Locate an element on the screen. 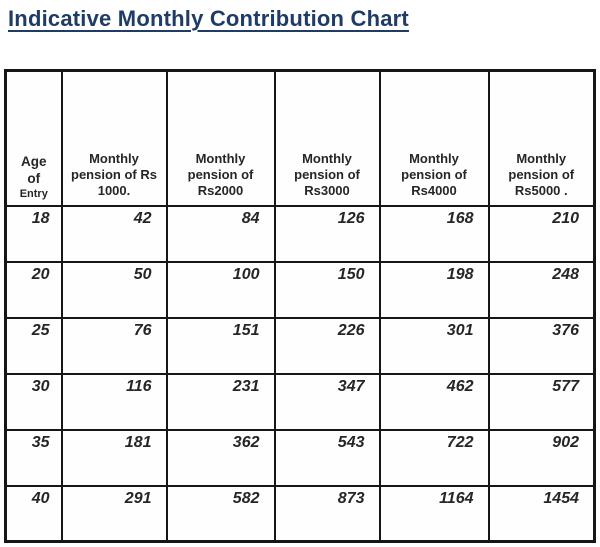 The width and height of the screenshot is (600, 547). cell-value: 168 is located at coordinates (434, 233).